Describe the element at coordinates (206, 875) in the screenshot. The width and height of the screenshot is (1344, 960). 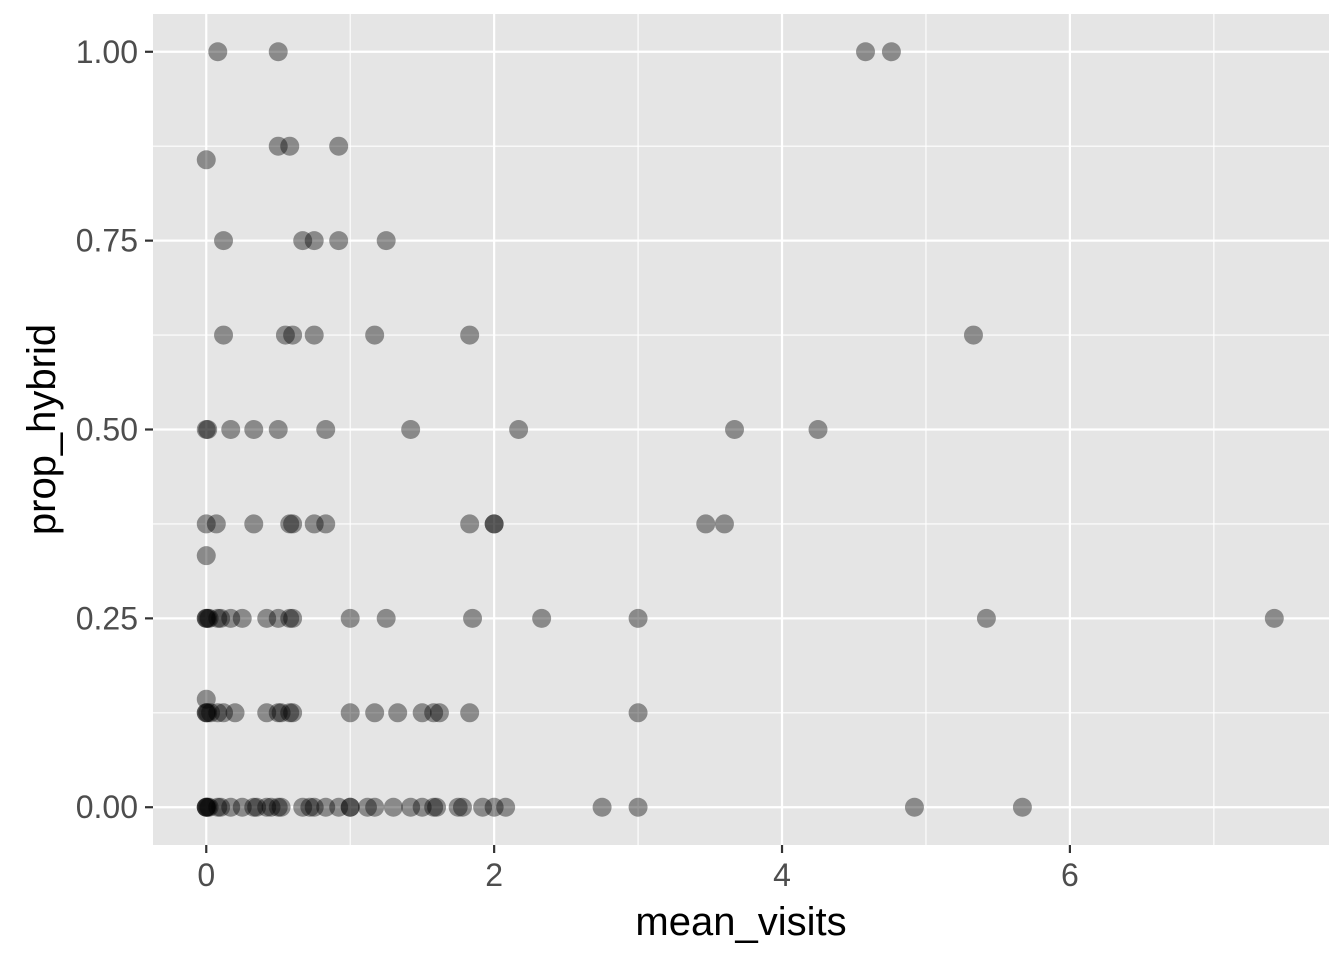
I see `x-tick-label: 0` at that location.